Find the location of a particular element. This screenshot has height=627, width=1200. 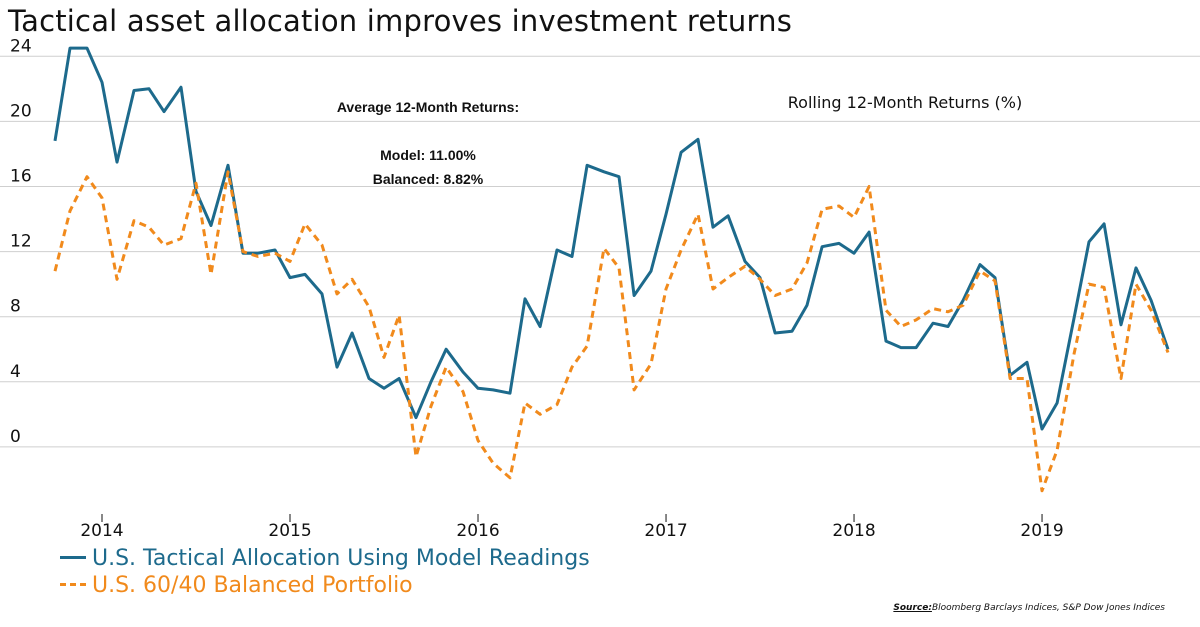

y-tick-label: 20 is located at coordinates (21, 111).